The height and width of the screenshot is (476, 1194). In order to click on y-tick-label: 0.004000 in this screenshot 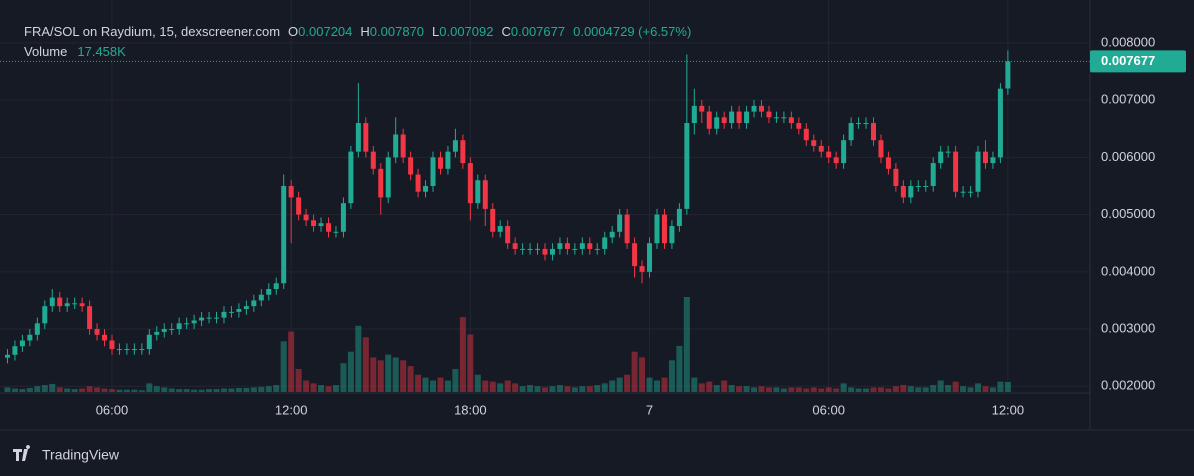, I will do `click(1128, 270)`.